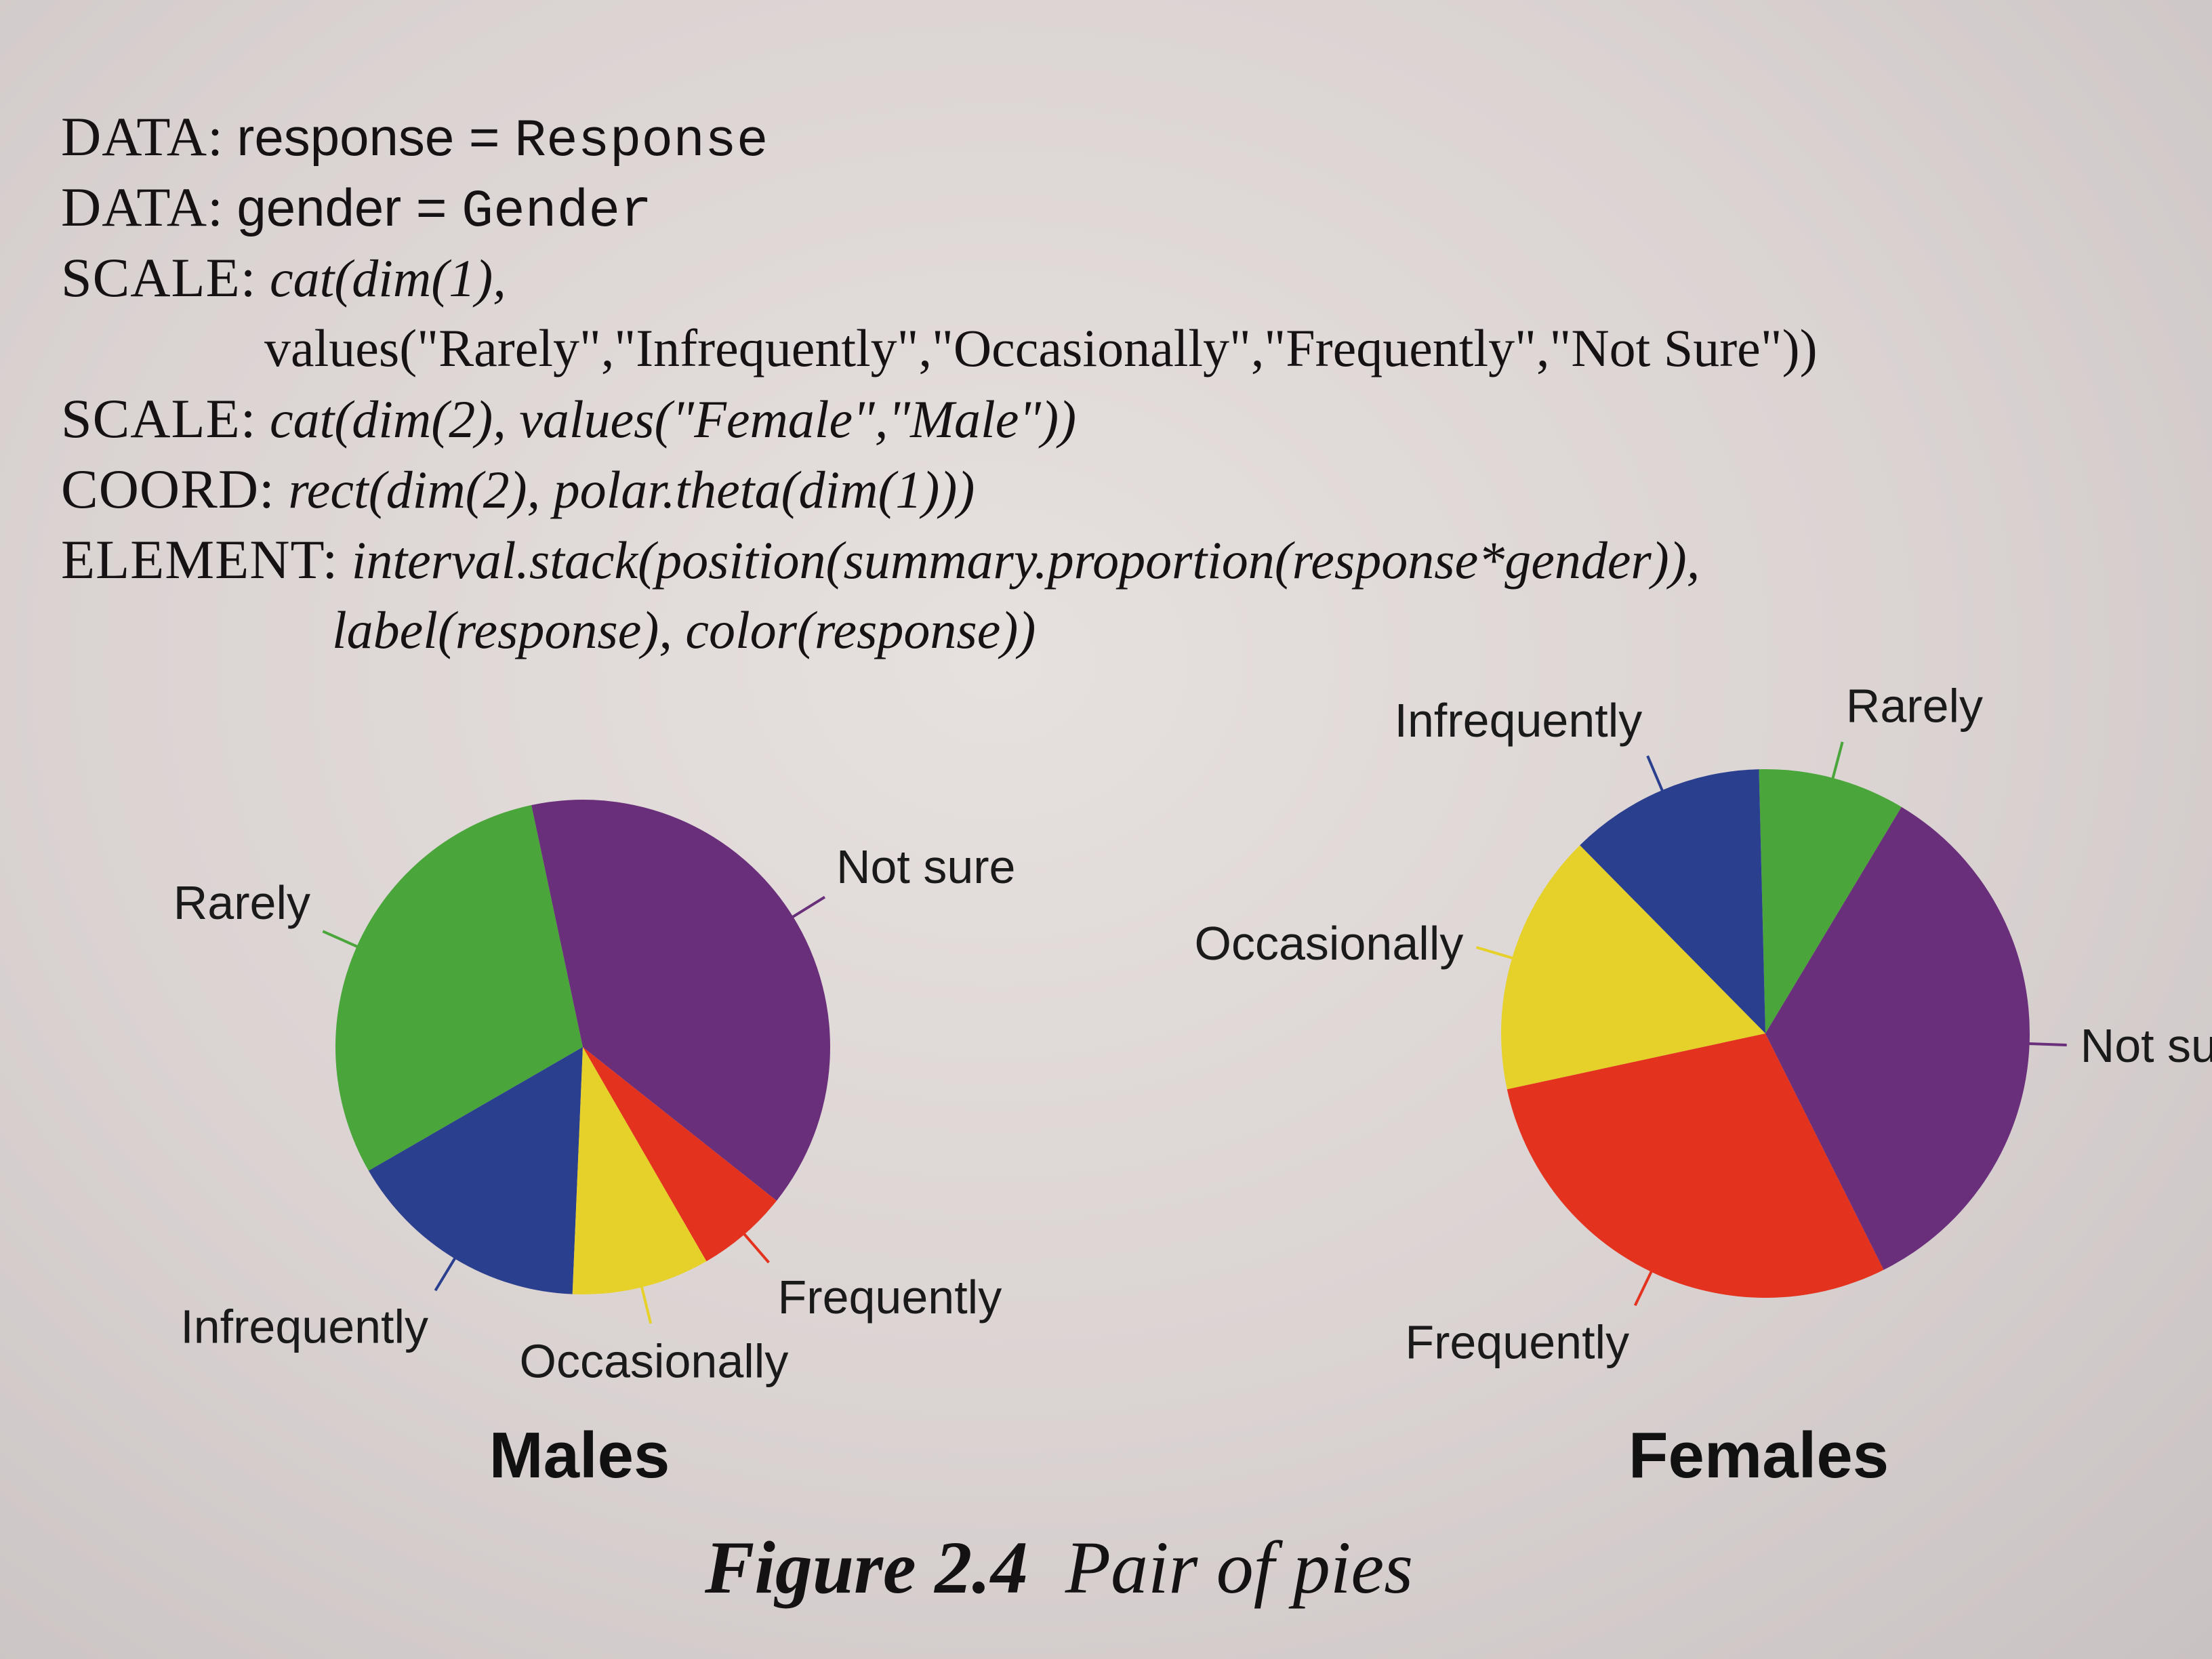 This screenshot has width=2212, height=1659. I want to click on code-line-8: label(response), color(response)), so click(1111, 630).